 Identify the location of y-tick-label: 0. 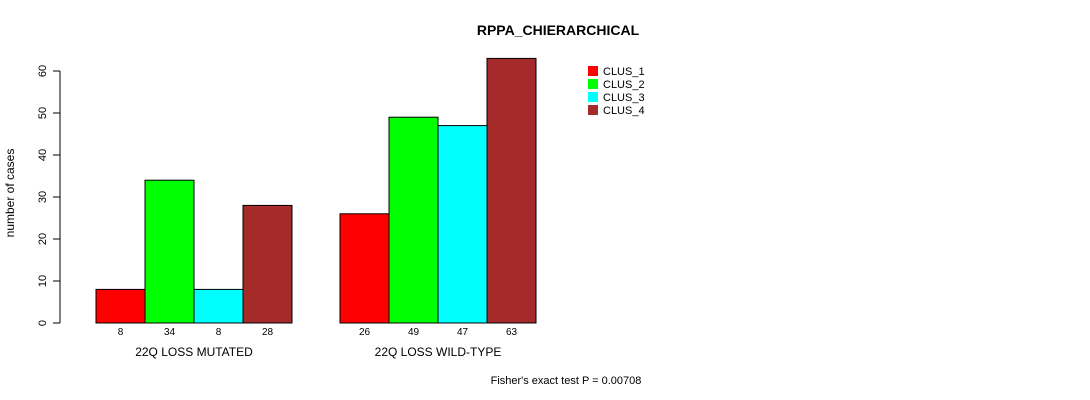
(43, 323).